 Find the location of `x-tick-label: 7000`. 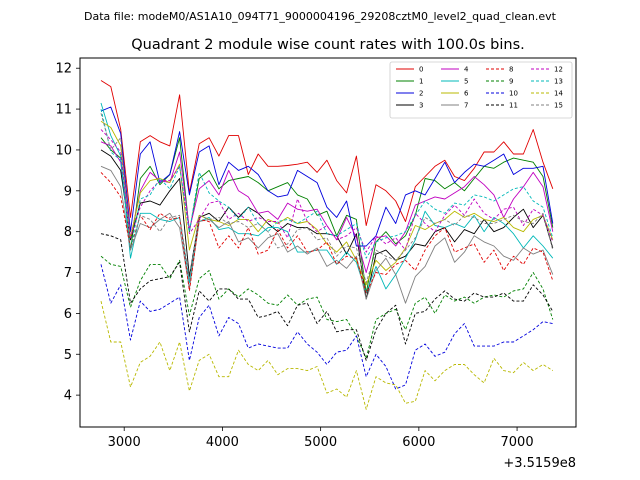

x-tick-label: 7000 is located at coordinates (517, 442).